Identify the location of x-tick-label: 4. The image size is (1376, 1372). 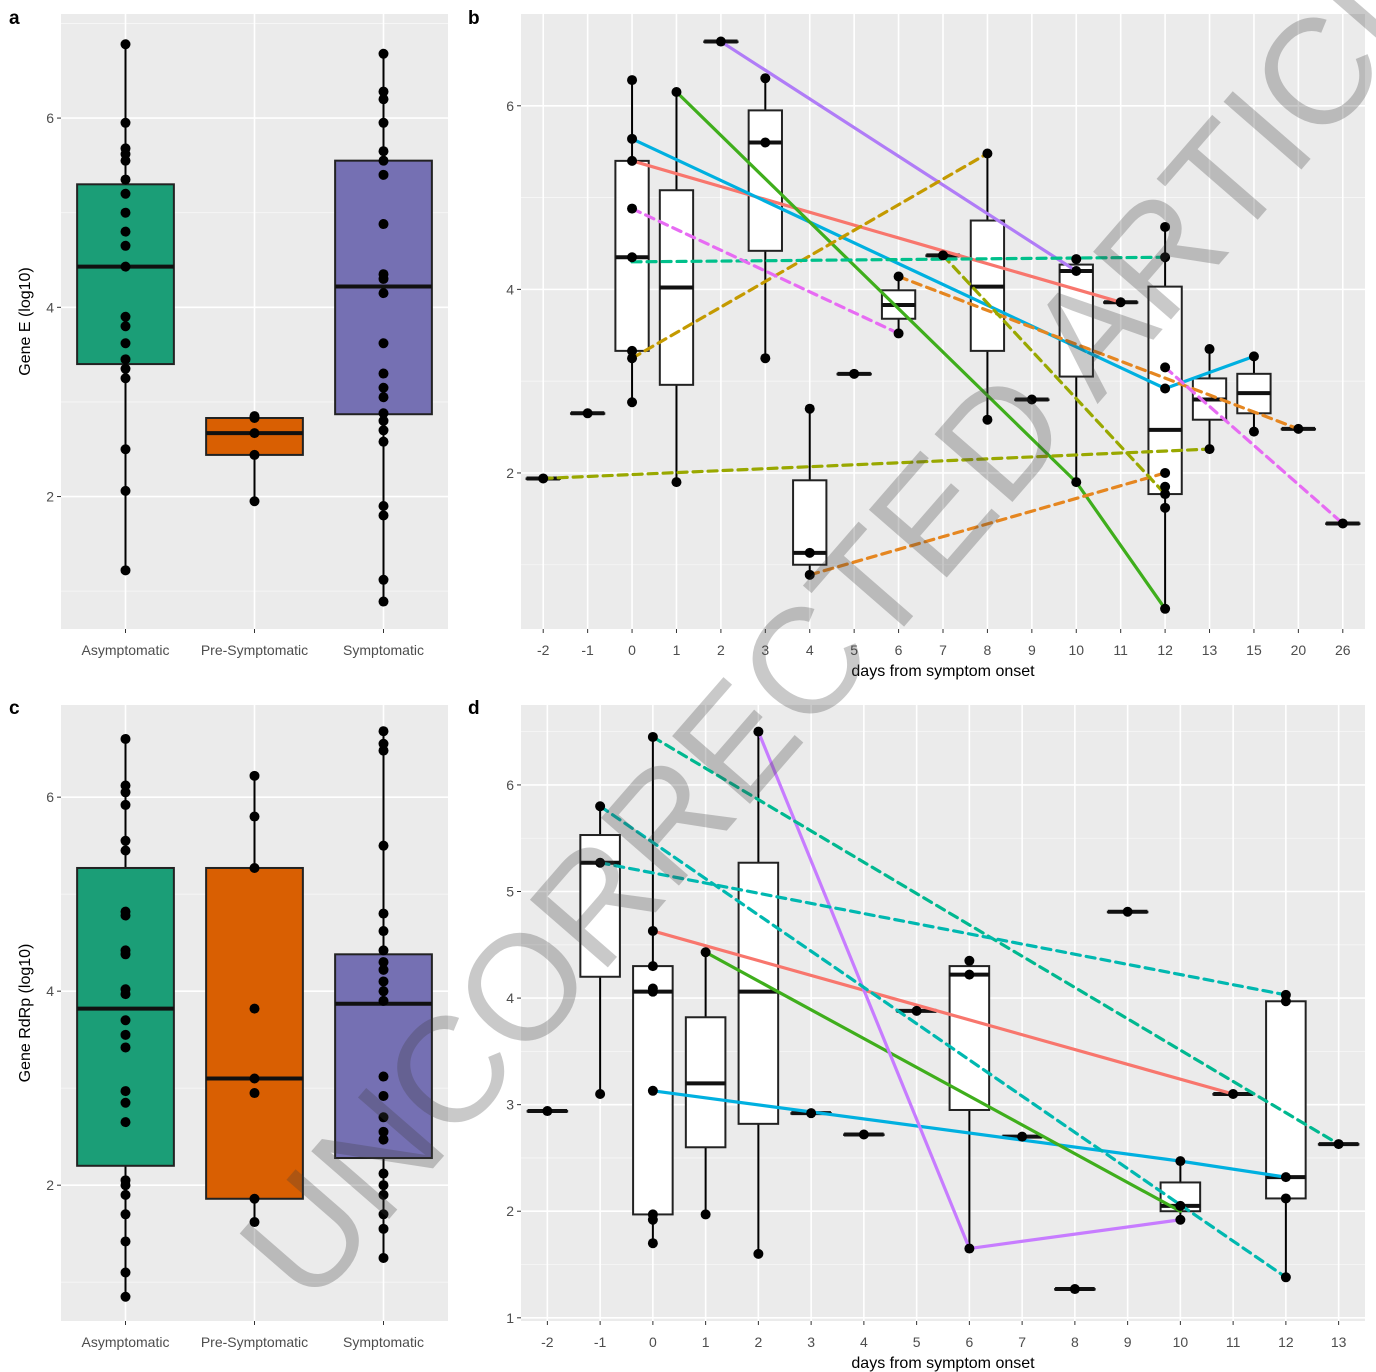
(810, 650).